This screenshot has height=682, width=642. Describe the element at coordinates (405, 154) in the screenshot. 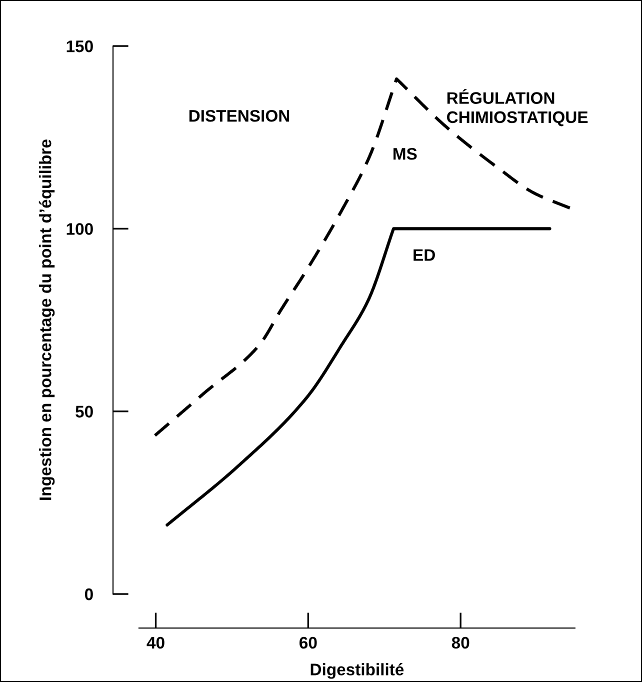

I see `series-label: MS` at that location.